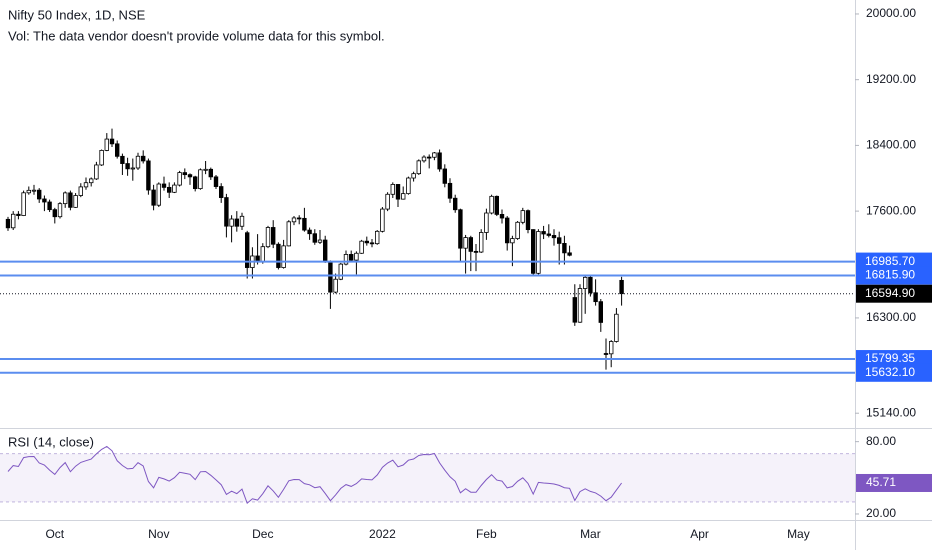 The image size is (932, 550). Describe the element at coordinates (891, 13) in the screenshot. I see `y-tick-label: 20000.00` at that location.